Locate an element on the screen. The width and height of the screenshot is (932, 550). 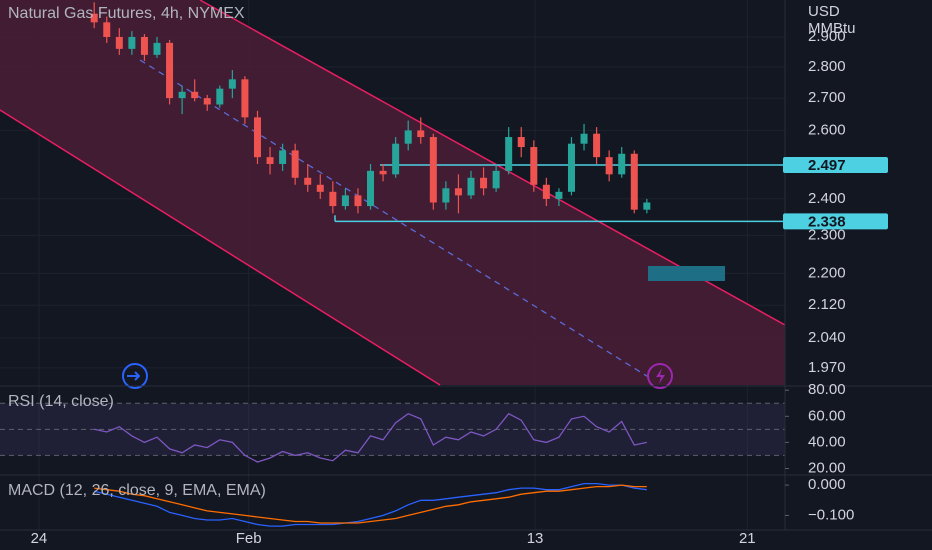
price-level-label: 2.338 is located at coordinates (827, 221).